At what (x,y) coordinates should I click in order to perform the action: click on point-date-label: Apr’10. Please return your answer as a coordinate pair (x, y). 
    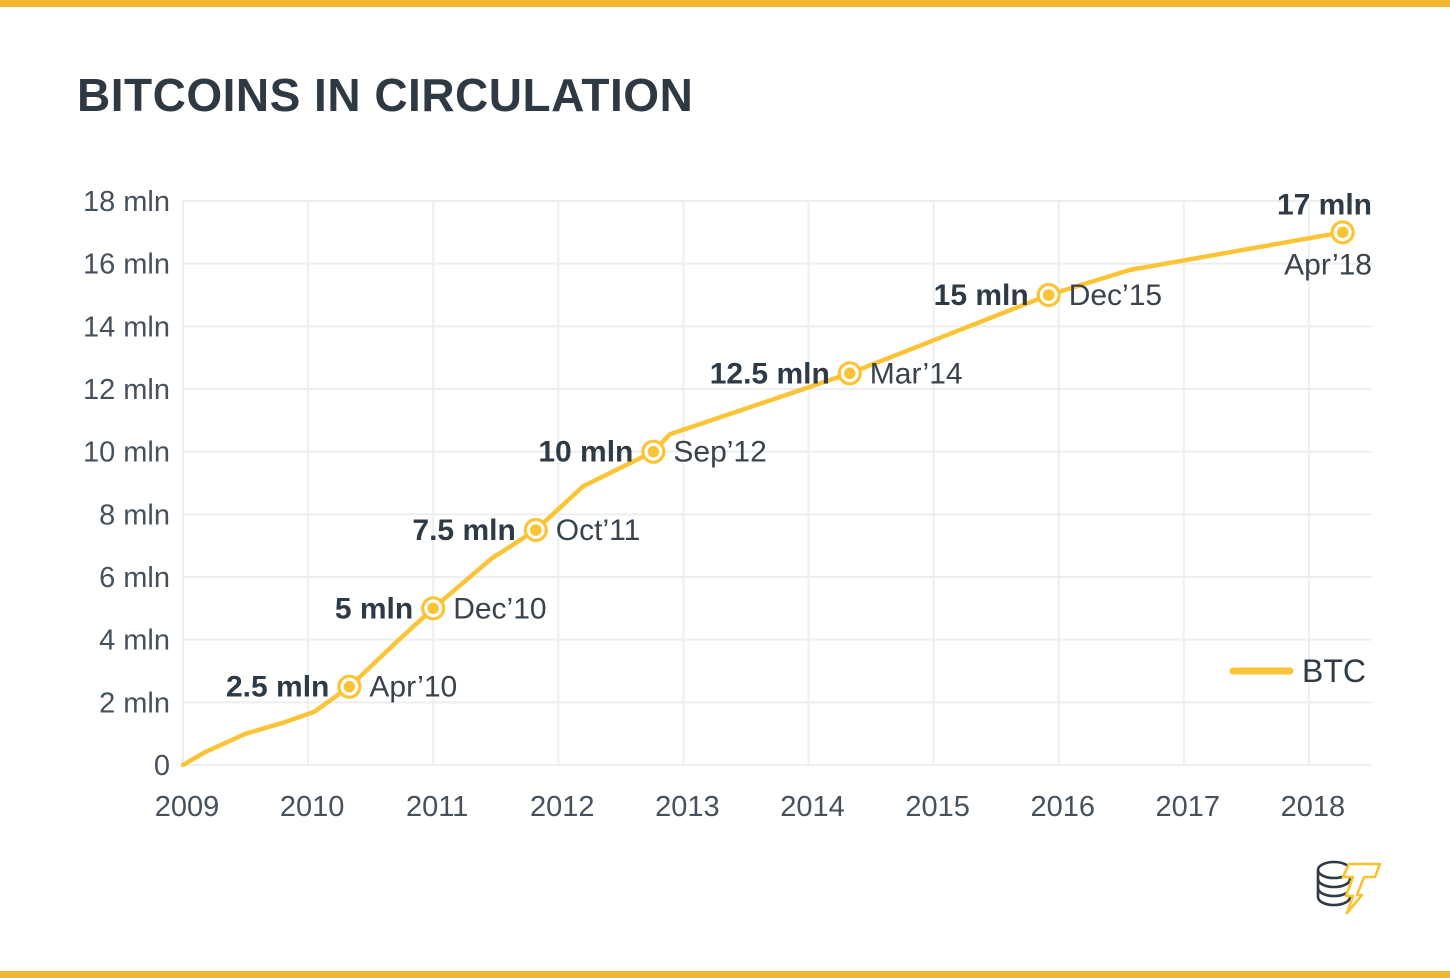
    Looking at the image, I should click on (413, 687).